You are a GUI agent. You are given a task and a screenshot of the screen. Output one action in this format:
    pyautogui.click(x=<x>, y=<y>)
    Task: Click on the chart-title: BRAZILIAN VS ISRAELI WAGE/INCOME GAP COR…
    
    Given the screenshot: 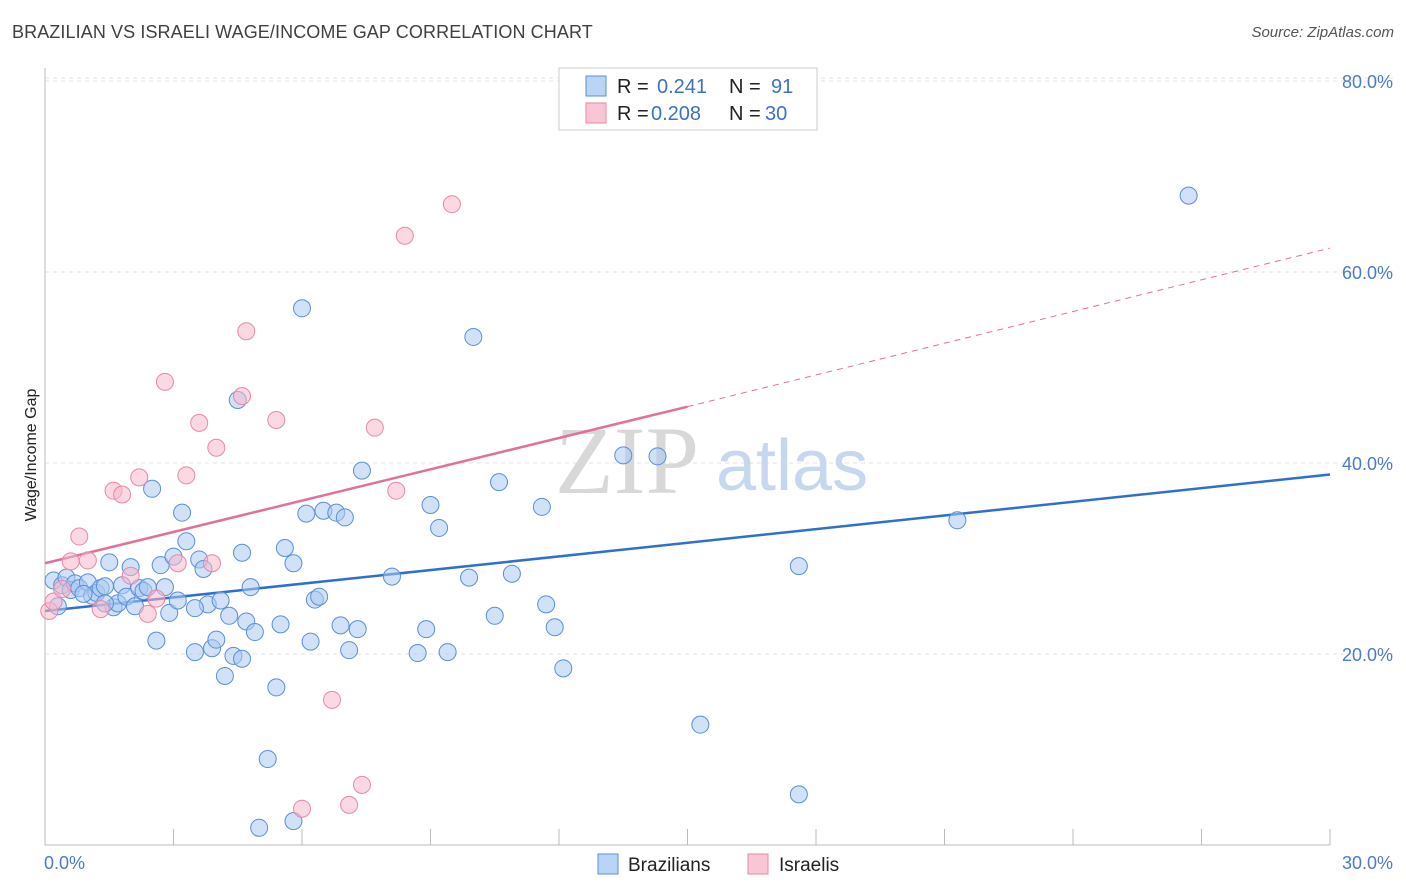 What is the action you would take?
    pyautogui.click(x=302, y=32)
    